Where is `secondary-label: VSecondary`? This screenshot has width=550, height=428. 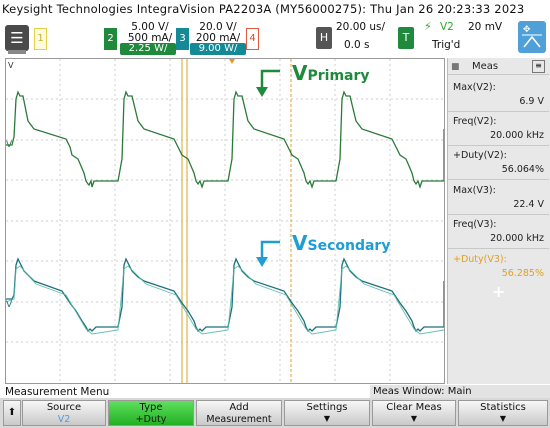
secondary-label: VSecondary is located at coordinates (341, 243).